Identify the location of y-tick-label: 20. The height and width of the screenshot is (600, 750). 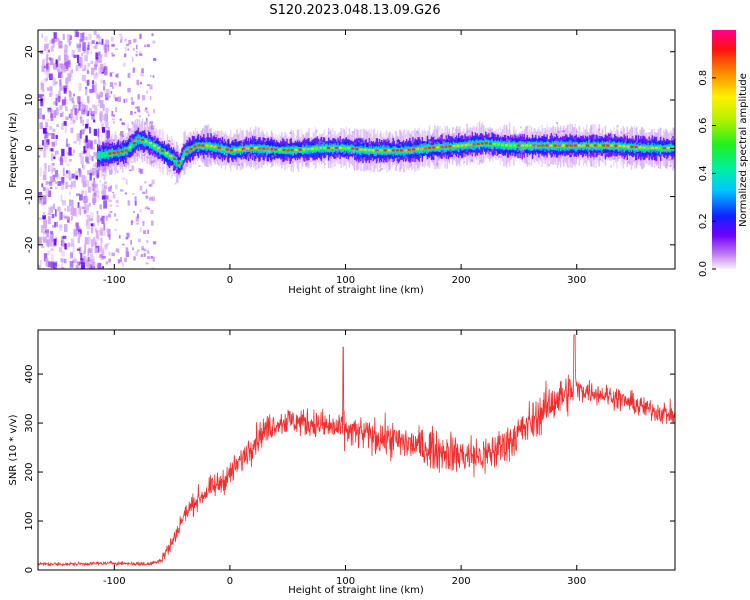
(29, 51).